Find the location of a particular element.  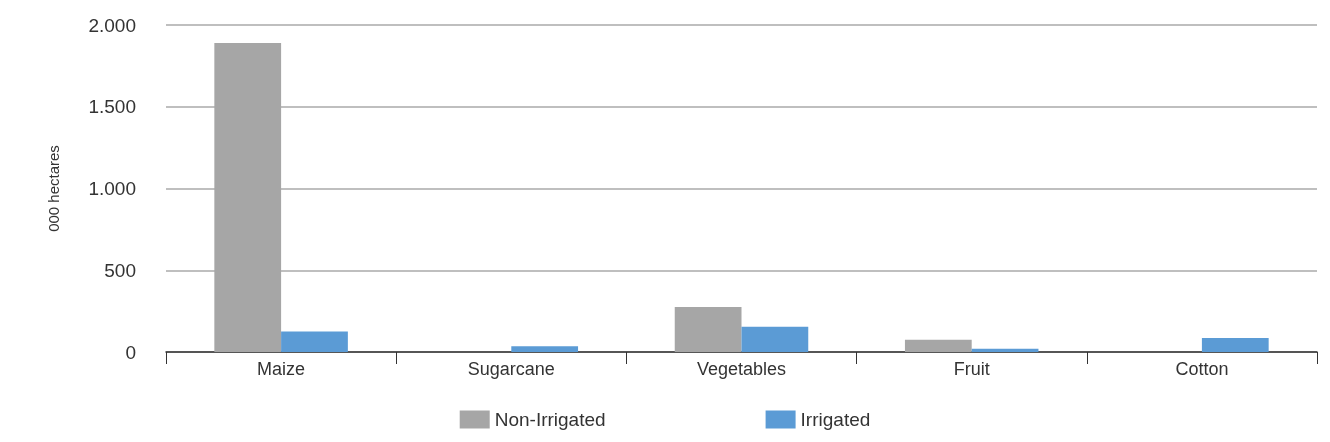

x-tick-label: Vegetables is located at coordinates (741, 369).